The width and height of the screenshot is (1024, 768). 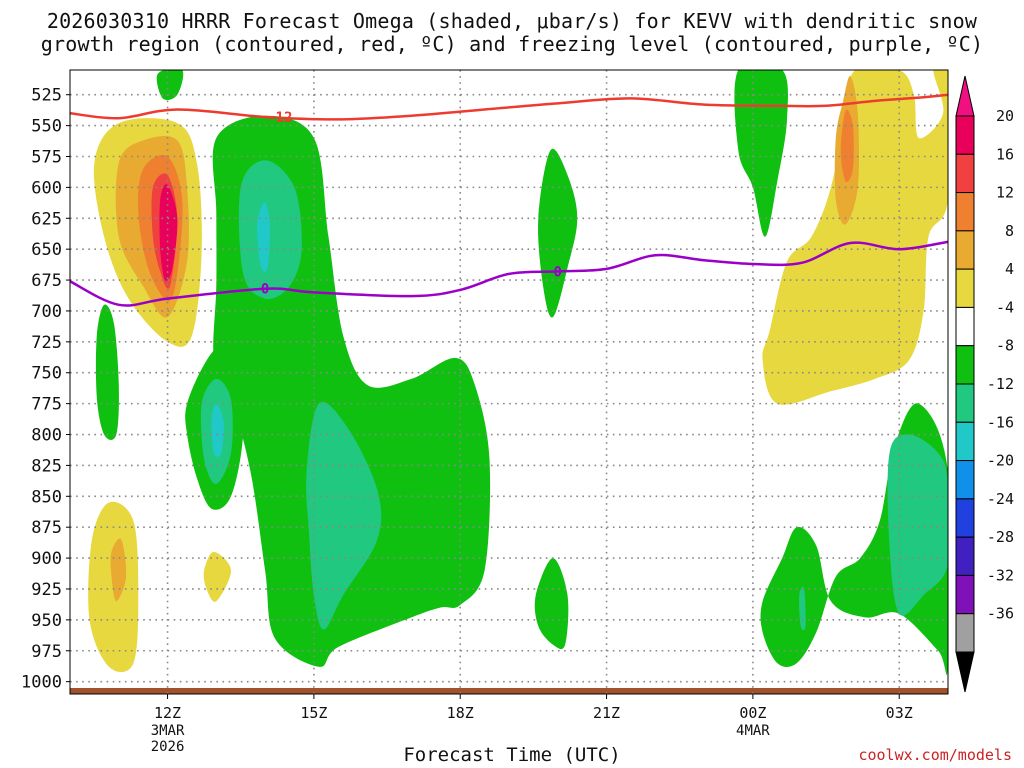 What do you see at coordinates (1000, 384) in the screenshot?
I see `colorbar-label: -12` at bounding box center [1000, 384].